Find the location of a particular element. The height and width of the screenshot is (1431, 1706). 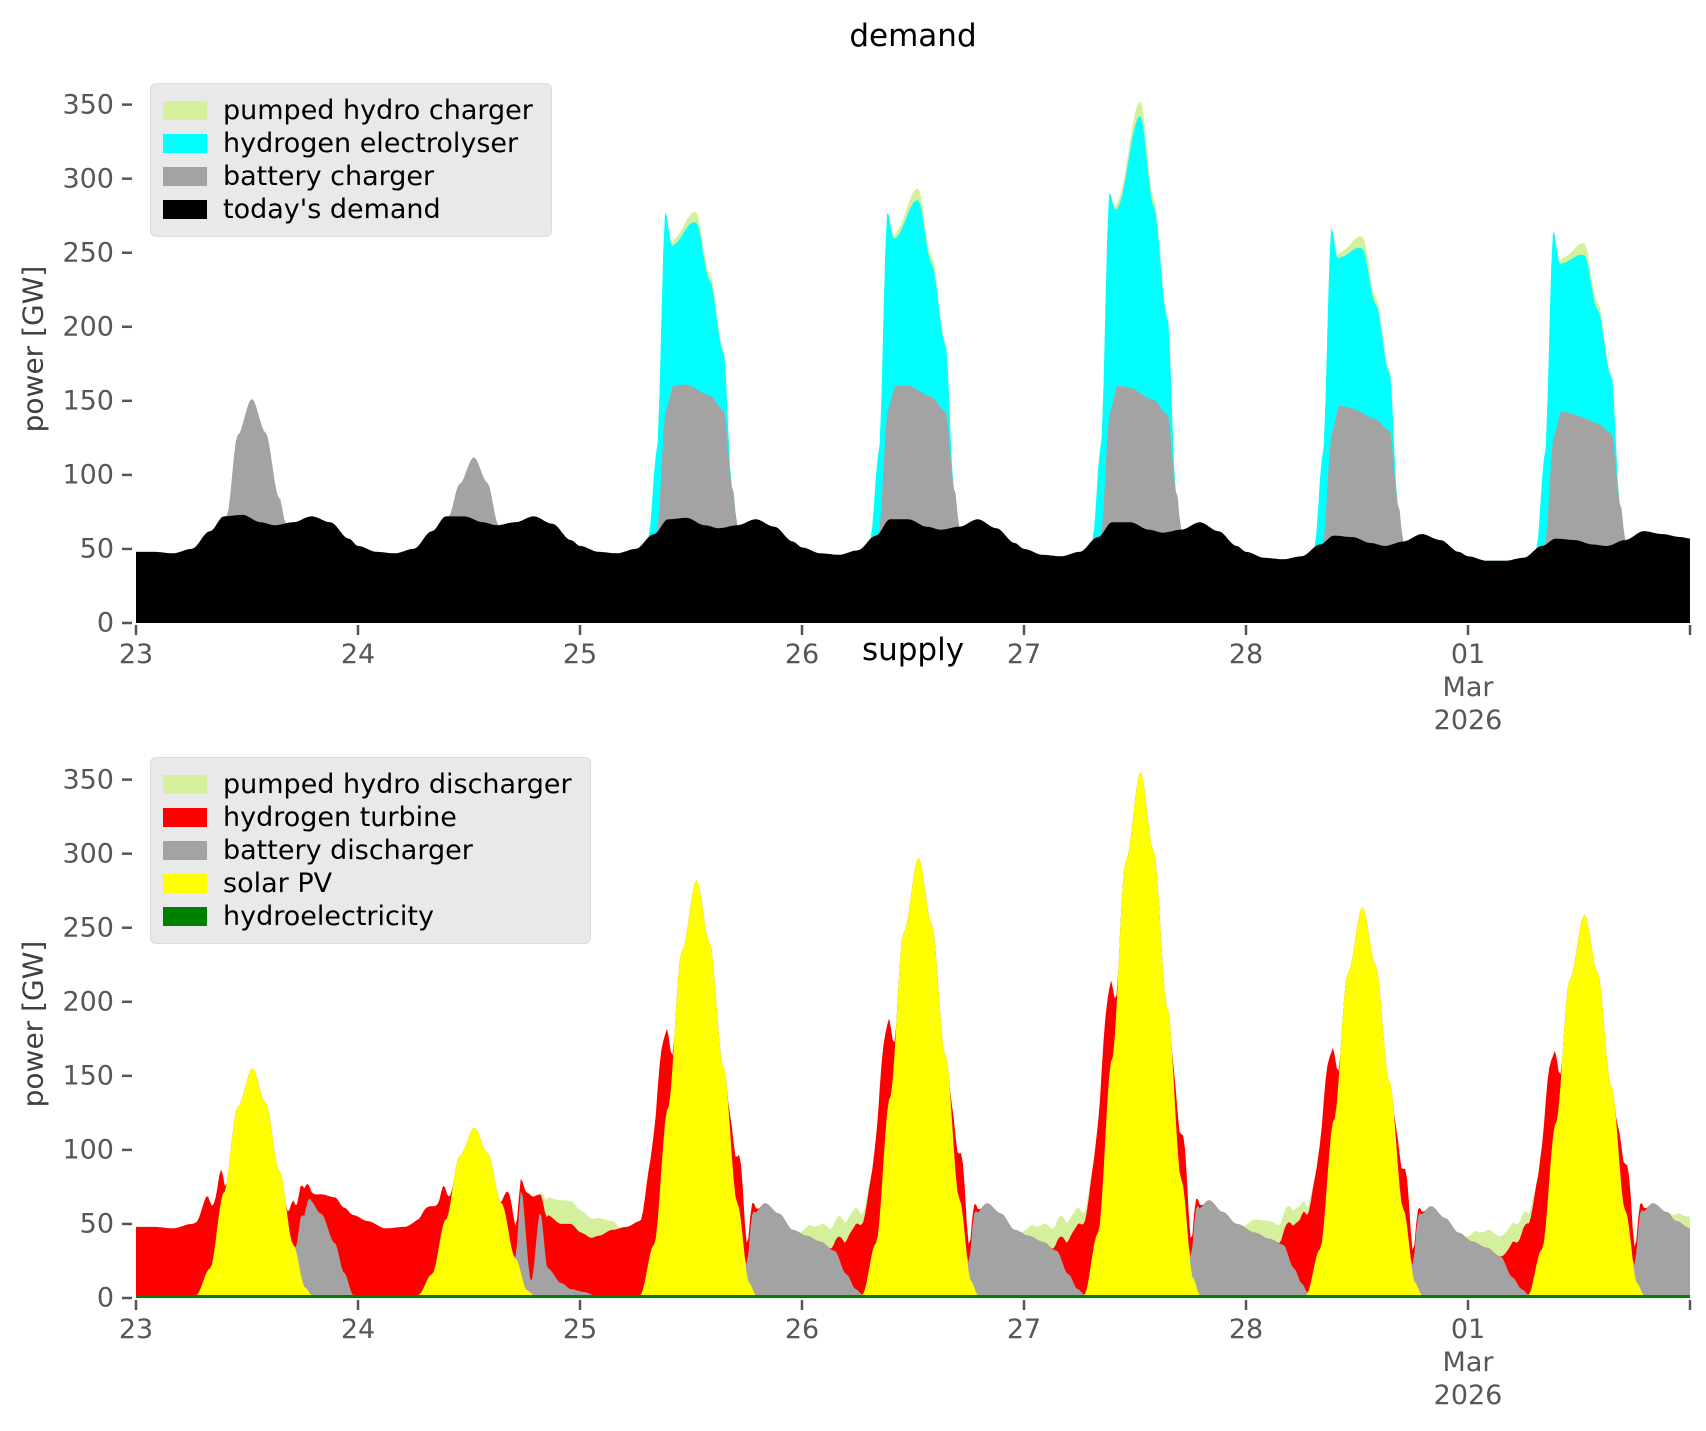

demand-x-tick-28: 28 is located at coordinates (1246, 654).